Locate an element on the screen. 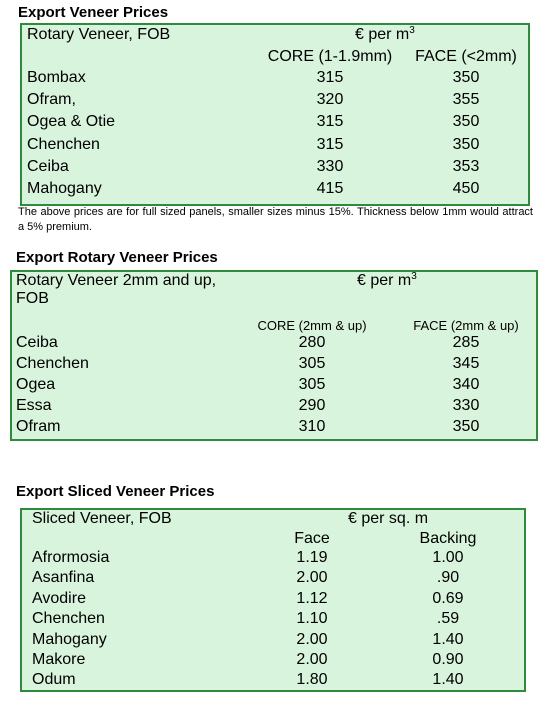 The image size is (548, 708). price-cell: 1.00 is located at coordinates (448, 557).